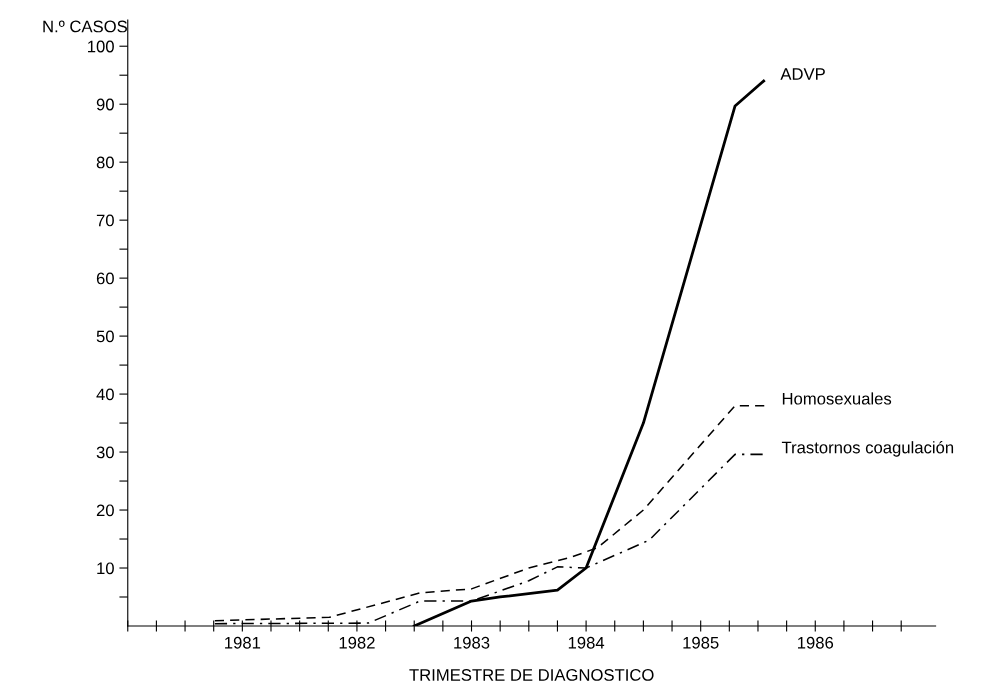 Image resolution: width=1006 pixels, height=694 pixels. Describe the element at coordinates (105, 394) in the screenshot. I see `y-tick-label: 40` at that location.